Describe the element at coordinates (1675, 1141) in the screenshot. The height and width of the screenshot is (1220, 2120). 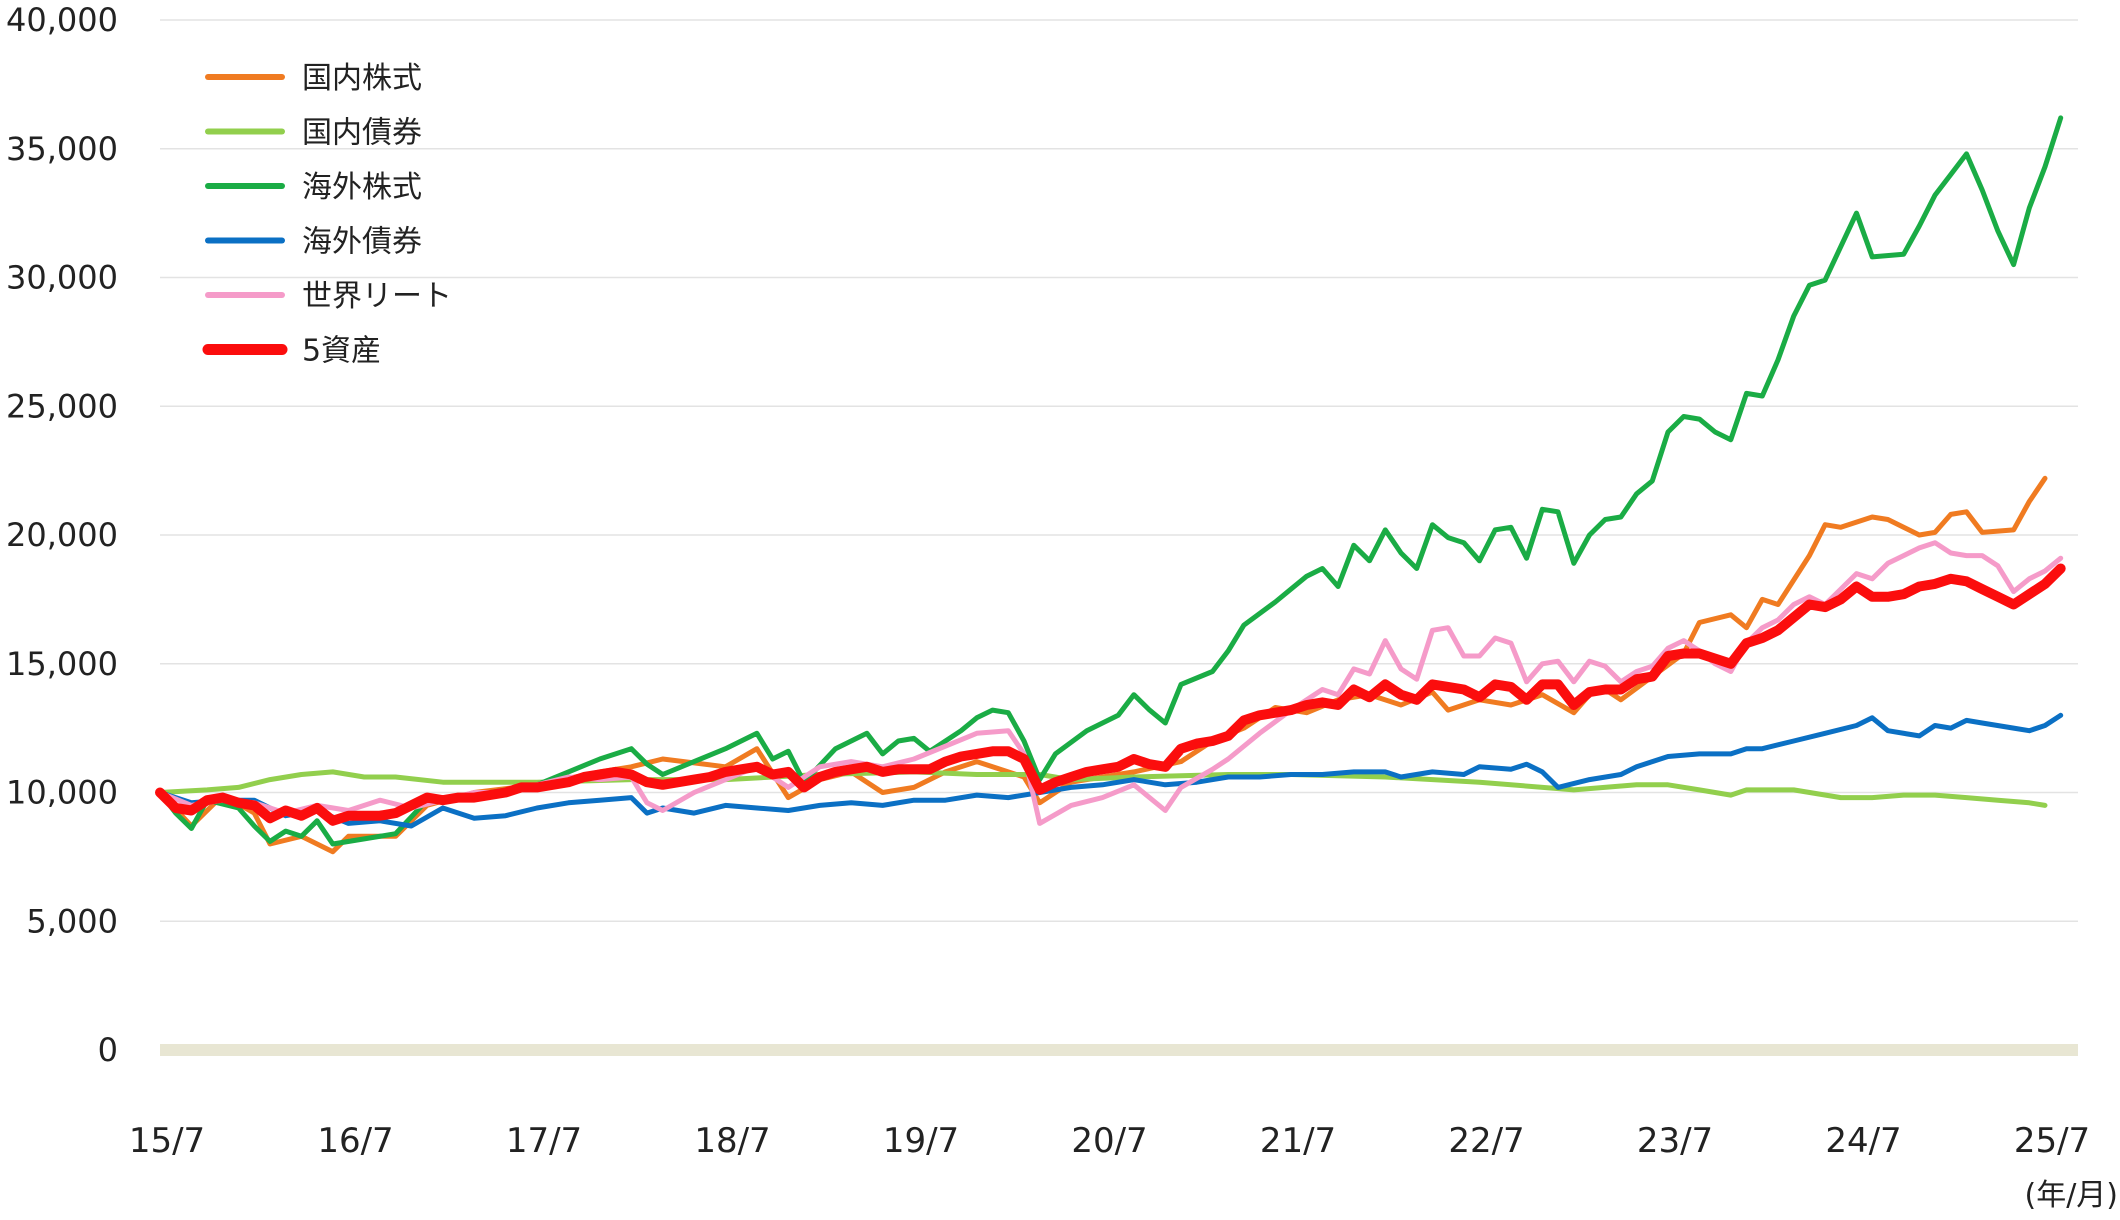
I see `x-tick-label: 23/7` at that location.